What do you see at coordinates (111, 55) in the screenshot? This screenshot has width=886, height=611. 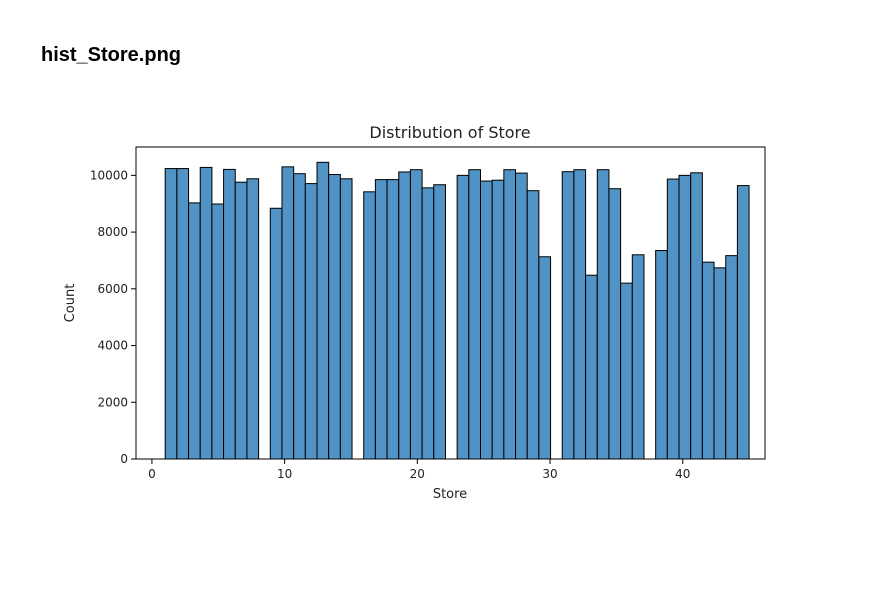 I see `file-title: hist_Store.png` at bounding box center [111, 55].